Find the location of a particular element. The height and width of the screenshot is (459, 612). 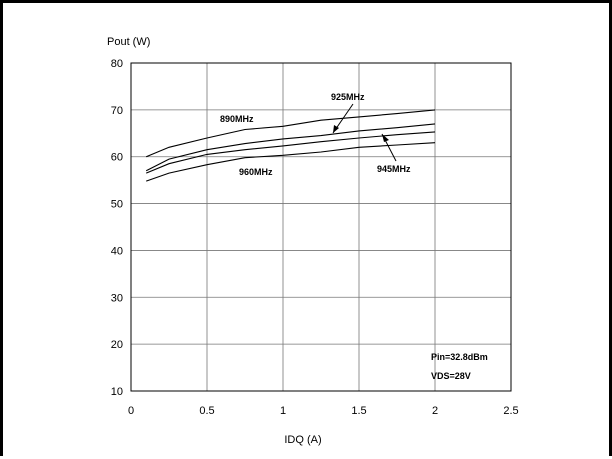

x-tick-label: 2.5 is located at coordinates (510, 411).